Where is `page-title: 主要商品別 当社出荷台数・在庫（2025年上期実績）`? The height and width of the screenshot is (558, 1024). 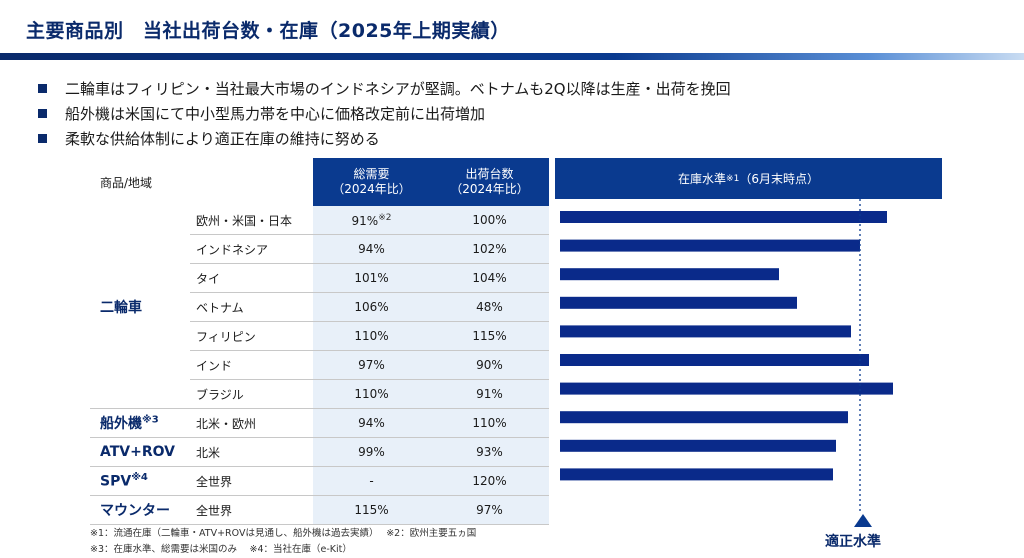 page-title: 主要商品別 当社出荷台数・在庫（2025年上期実績） is located at coordinates (268, 31).